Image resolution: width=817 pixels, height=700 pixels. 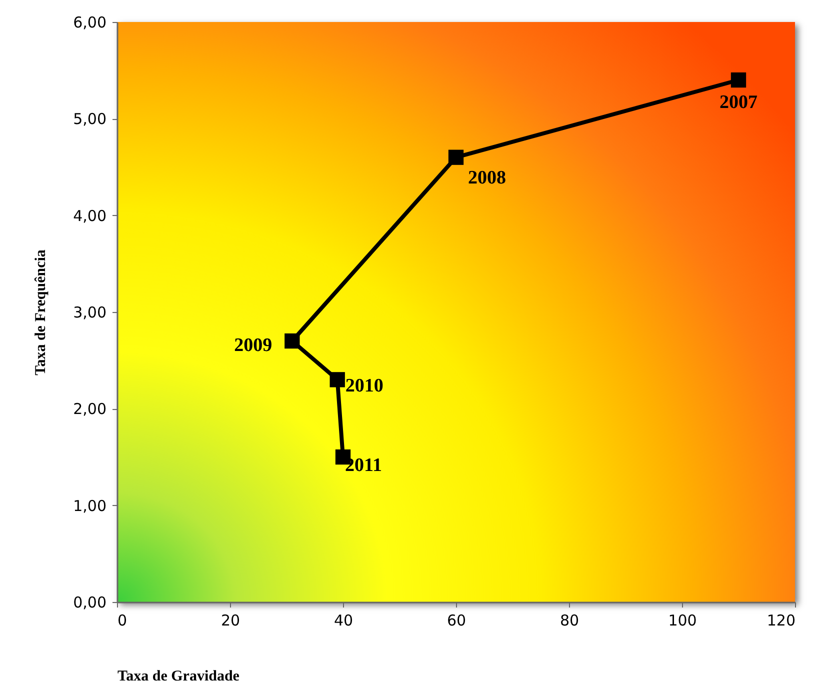 What do you see at coordinates (456, 621) in the screenshot?
I see `x-tick-label: 60` at bounding box center [456, 621].